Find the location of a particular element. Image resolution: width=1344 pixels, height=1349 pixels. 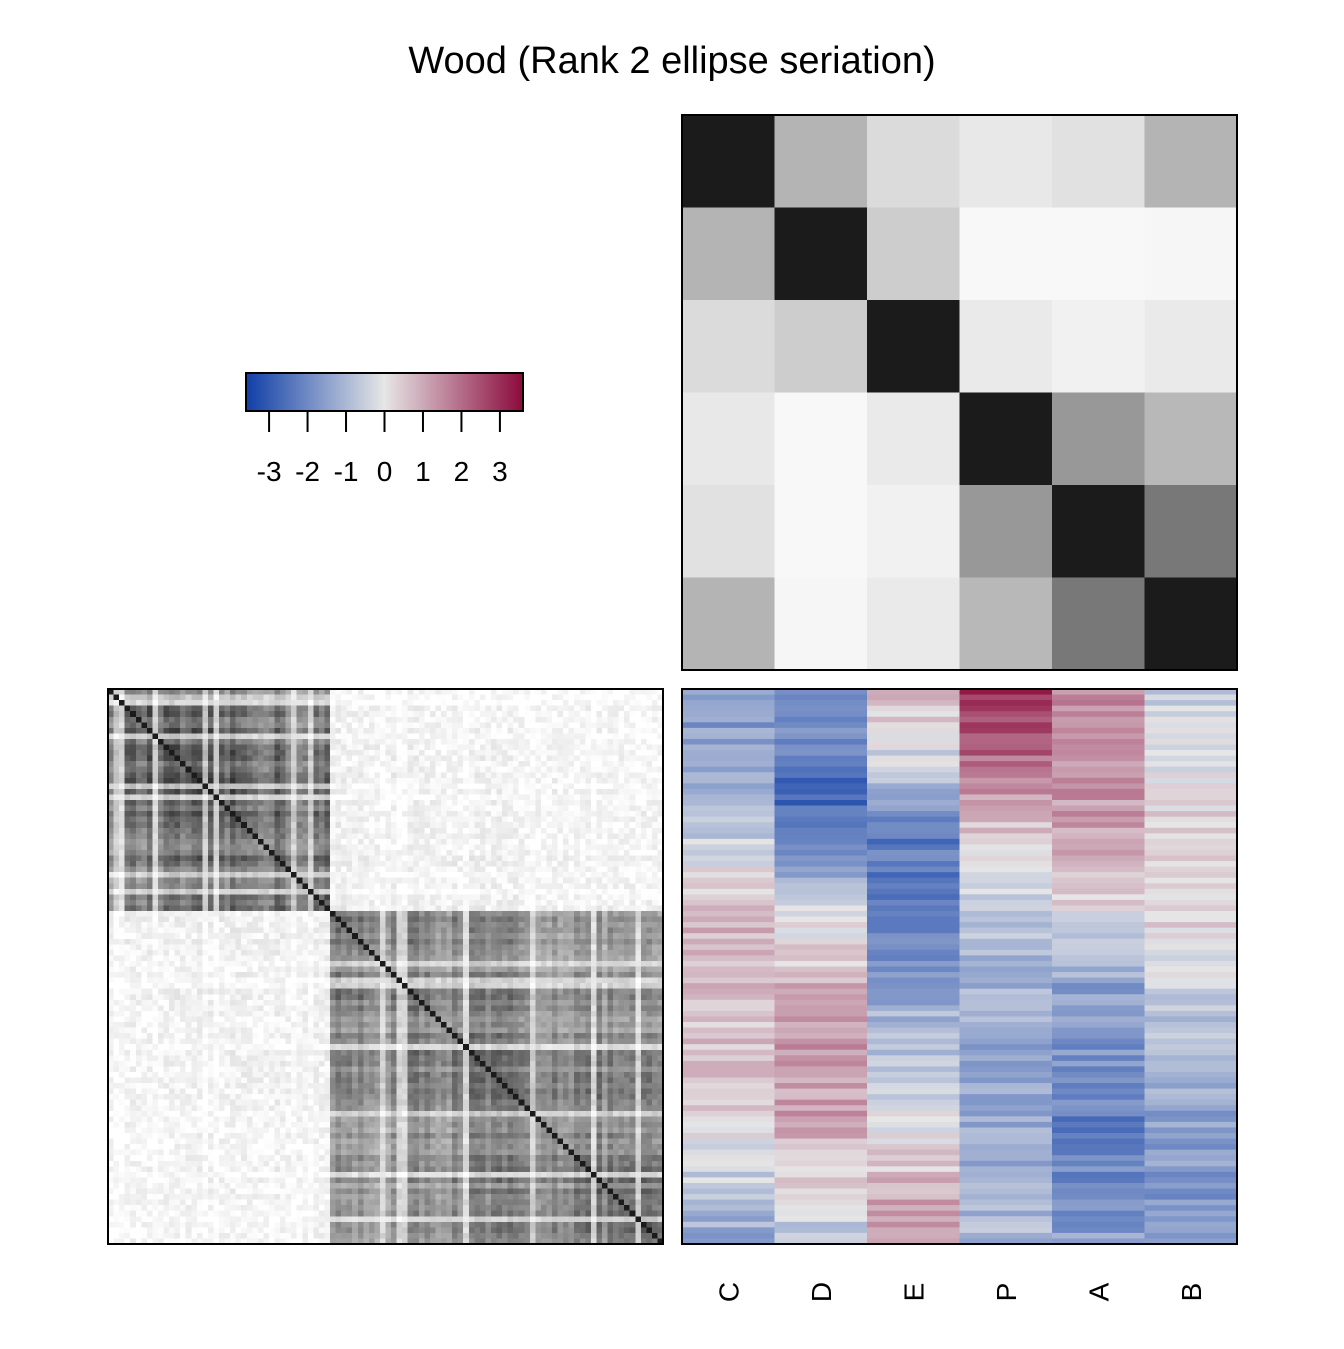

column-label: D is located at coordinates (821, 1292).